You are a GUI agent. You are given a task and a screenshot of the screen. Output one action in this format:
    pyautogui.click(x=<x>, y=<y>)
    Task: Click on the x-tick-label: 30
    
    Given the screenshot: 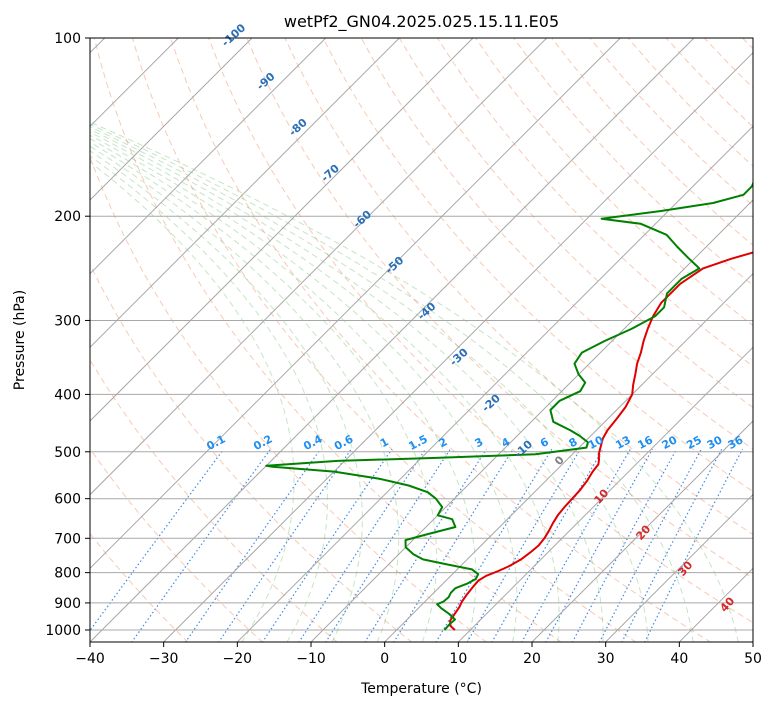 What is the action you would take?
    pyautogui.click(x=606, y=659)
    